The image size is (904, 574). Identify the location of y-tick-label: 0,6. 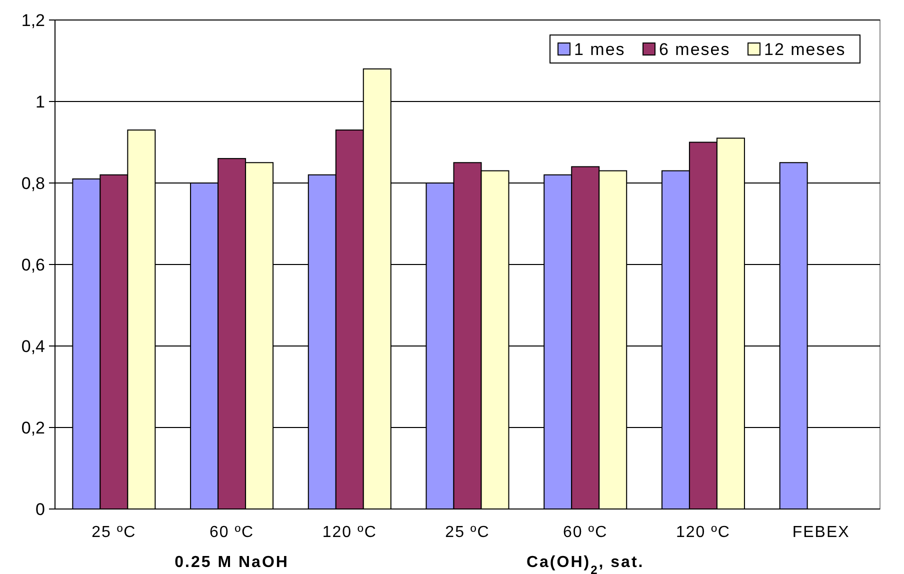
(33, 264).